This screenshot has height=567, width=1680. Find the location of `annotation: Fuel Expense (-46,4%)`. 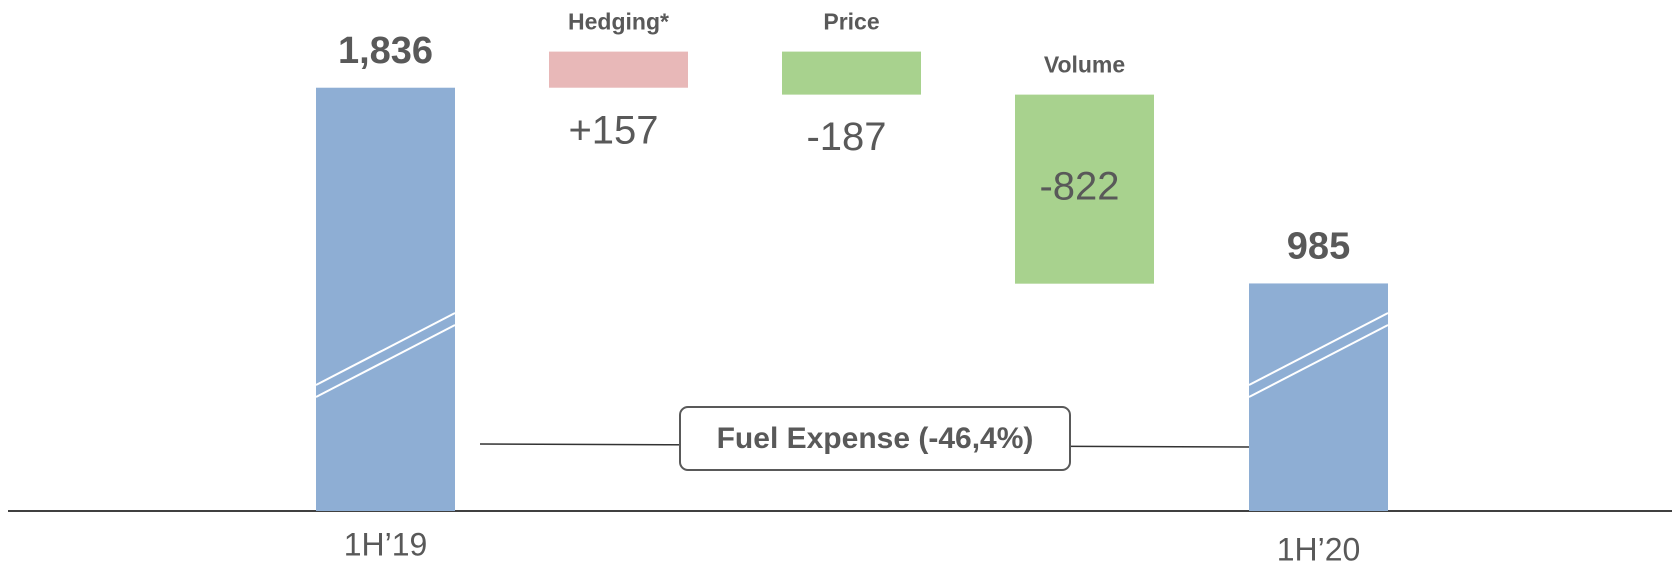

annotation: Fuel Expense (-46,4%) is located at coordinates (875, 438).